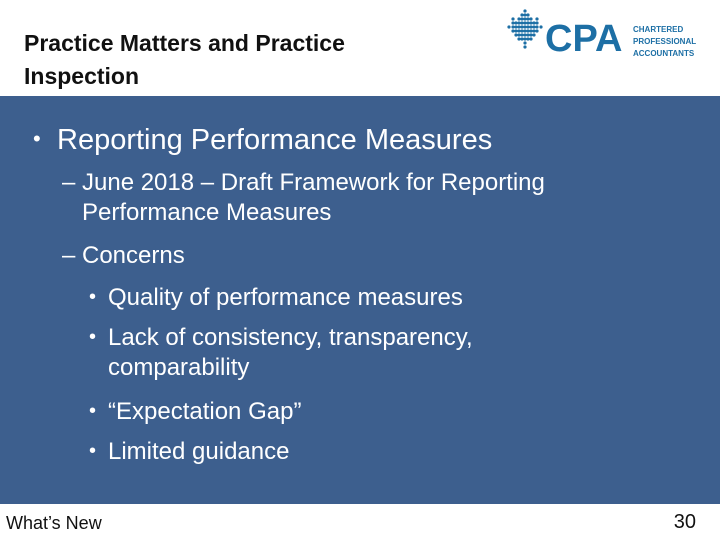 The image size is (720, 540). I want to click on concern-item: • Quality of performance measures, so click(369, 297).